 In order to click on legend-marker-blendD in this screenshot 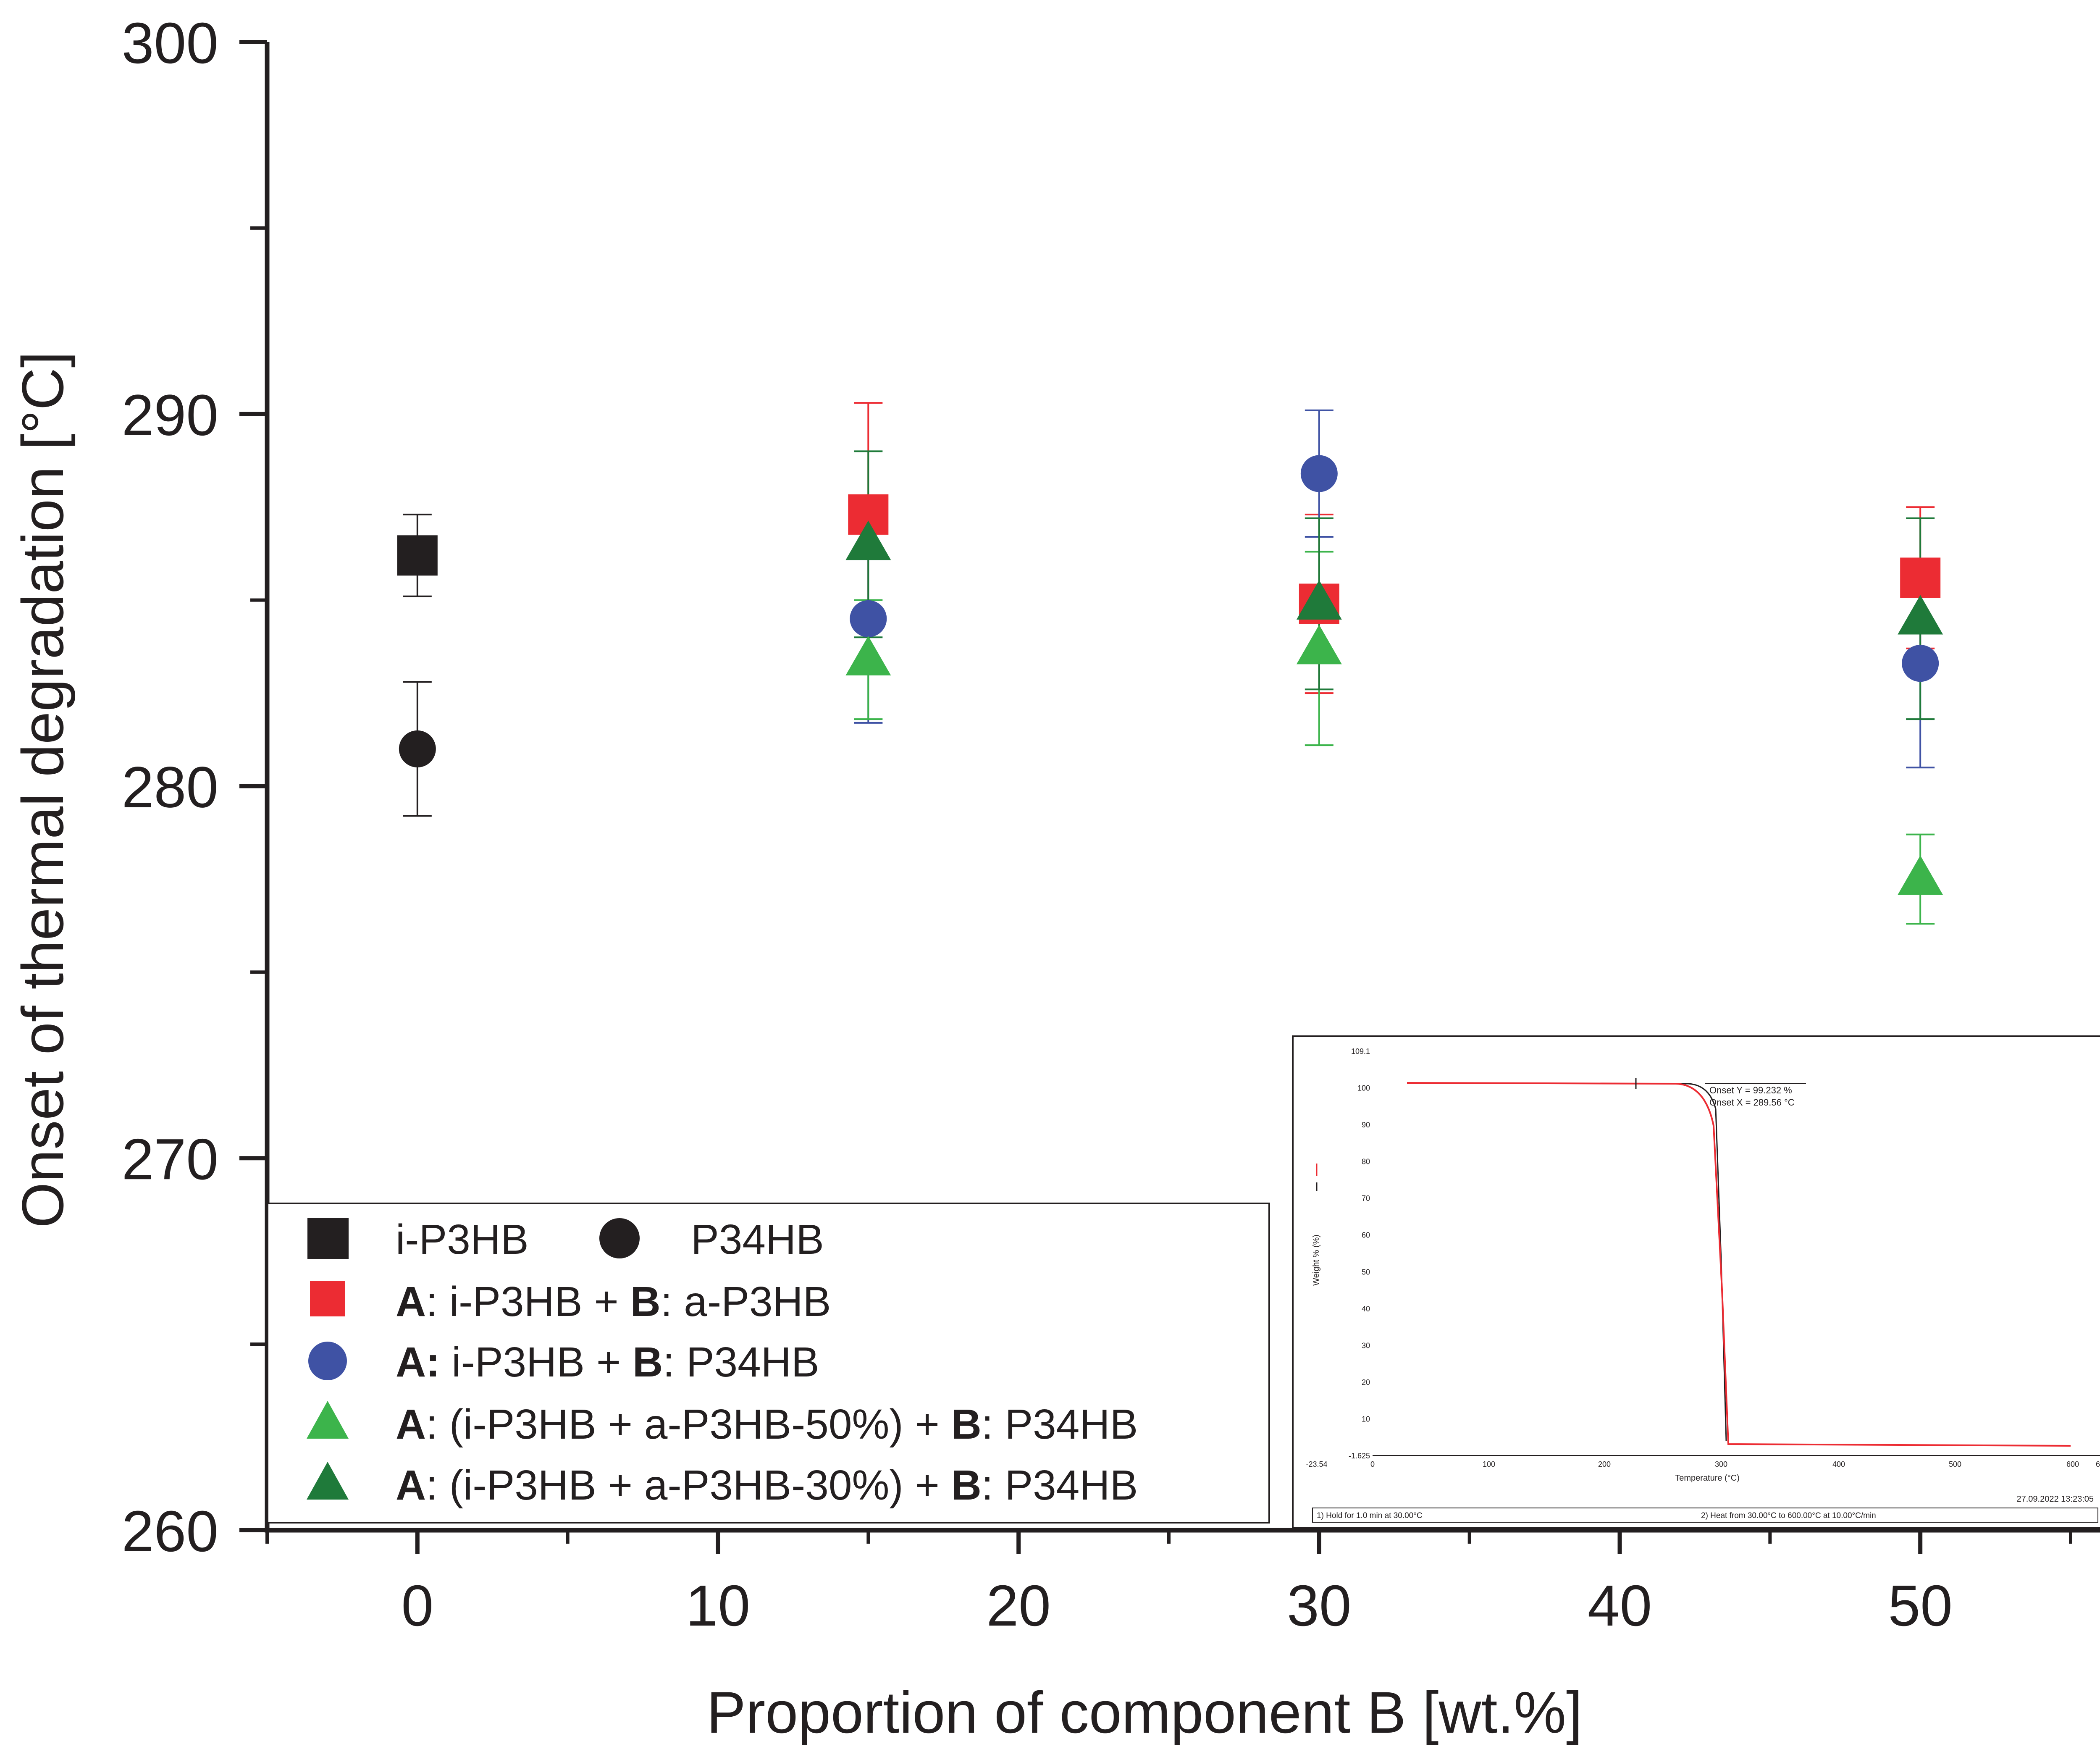, I will do `click(328, 1481)`.